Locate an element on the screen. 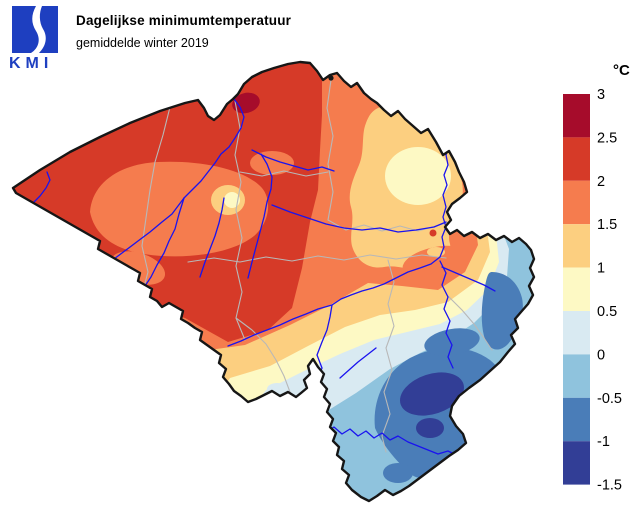  river-lesse is located at coordinates (358, 363).